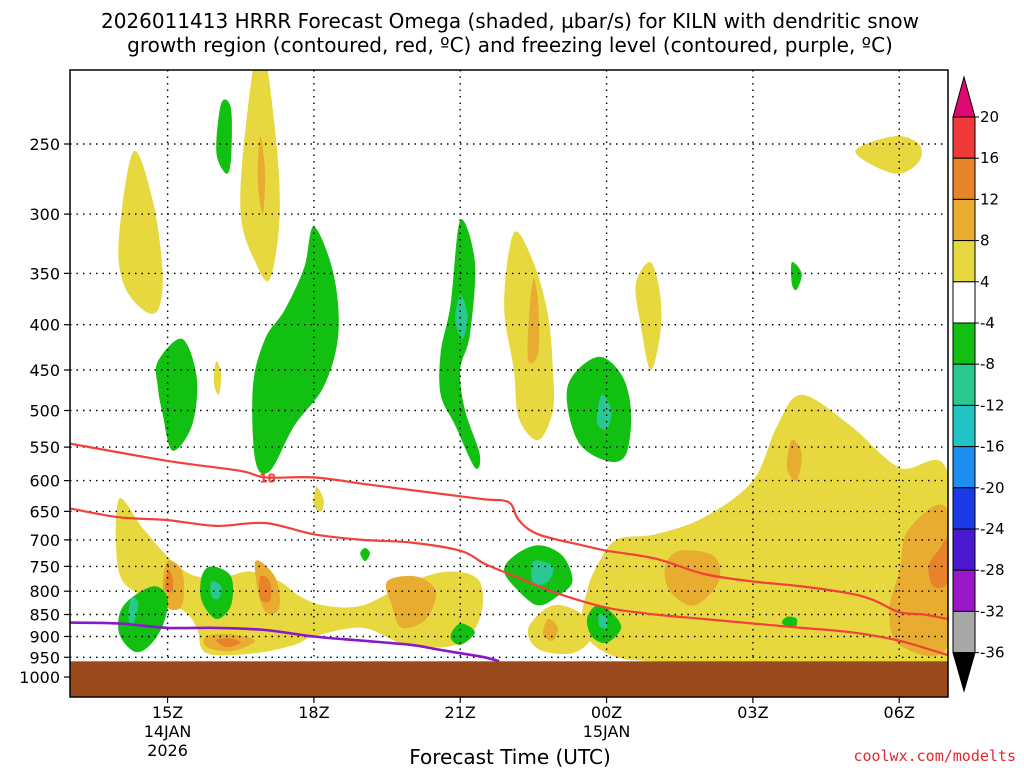  What do you see at coordinates (460, 712) in the screenshot?
I see `x-tick-label-21Z: 21Z` at bounding box center [460, 712].